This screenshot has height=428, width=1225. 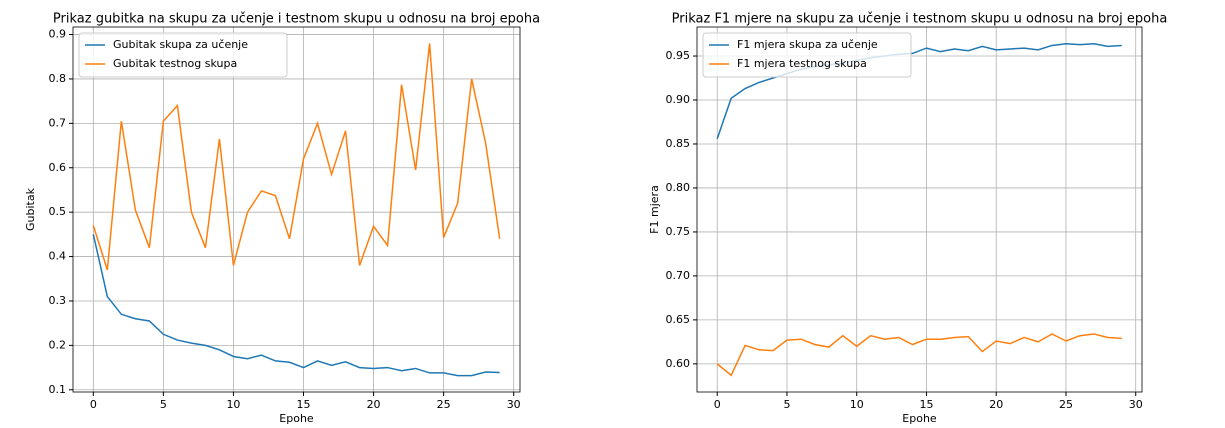 I want to click on y-tick-label: 0.95, so click(x=678, y=55).